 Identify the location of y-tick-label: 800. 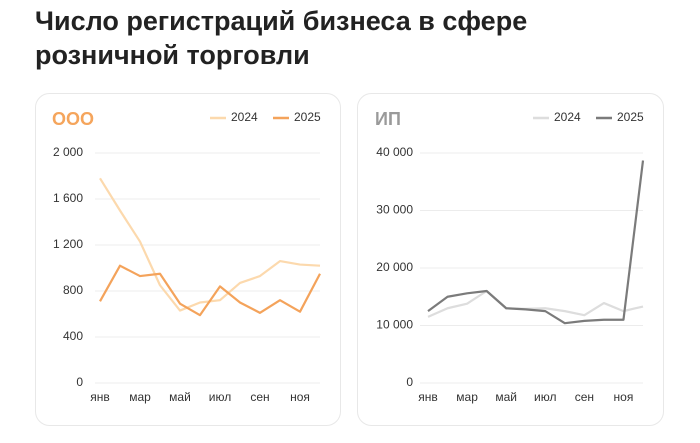
(73, 290).